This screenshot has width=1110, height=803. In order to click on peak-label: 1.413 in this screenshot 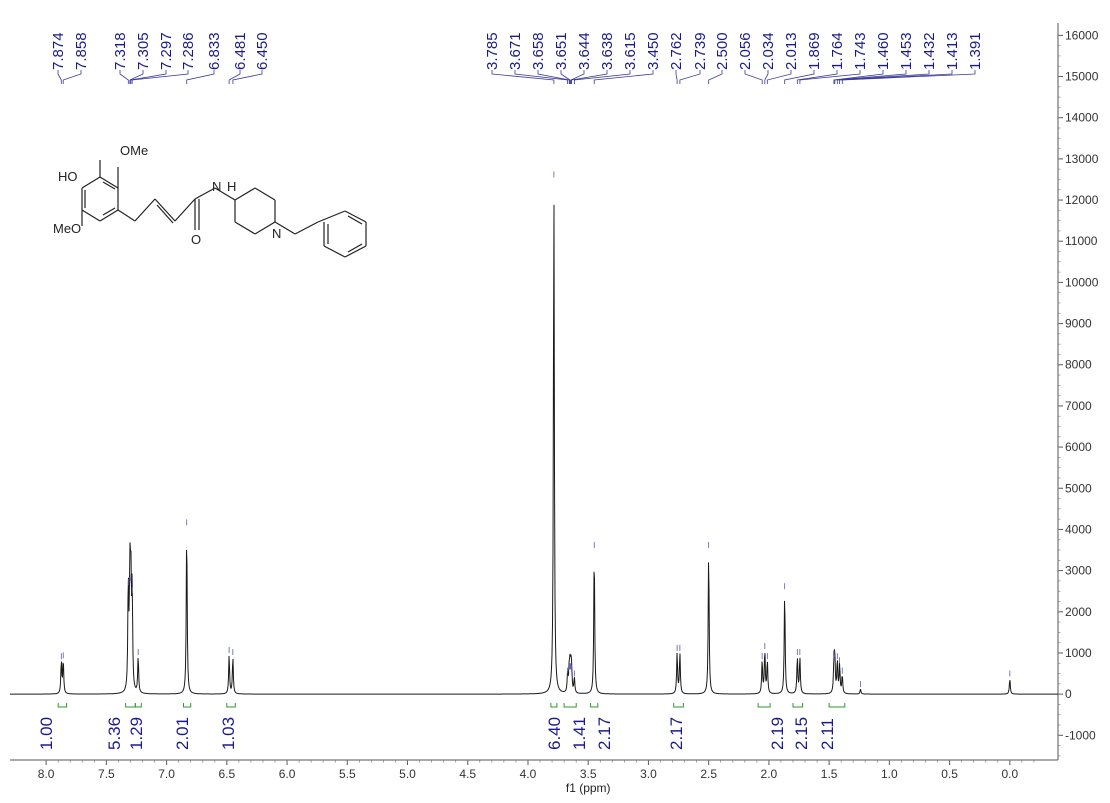, I will do `click(952, 51)`.